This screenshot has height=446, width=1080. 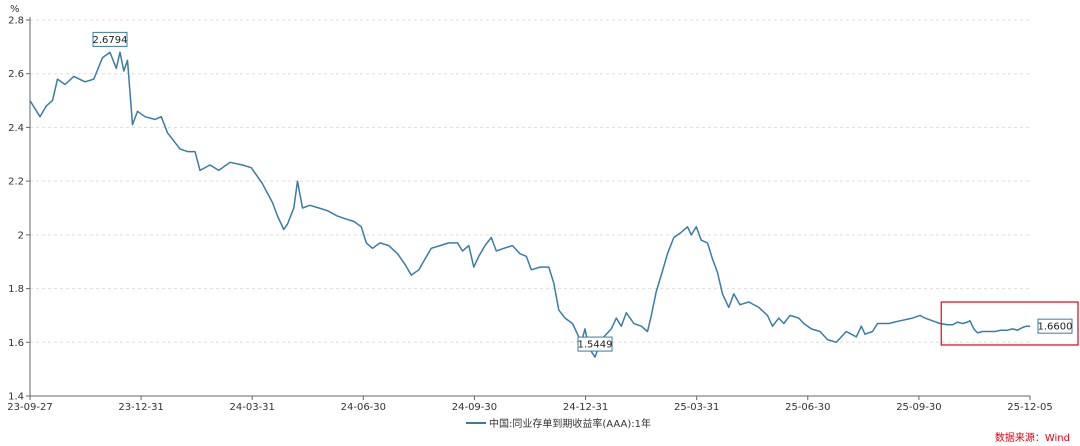 What do you see at coordinates (16, 128) in the screenshot?
I see `y-tick-label: 2.4` at bounding box center [16, 128].